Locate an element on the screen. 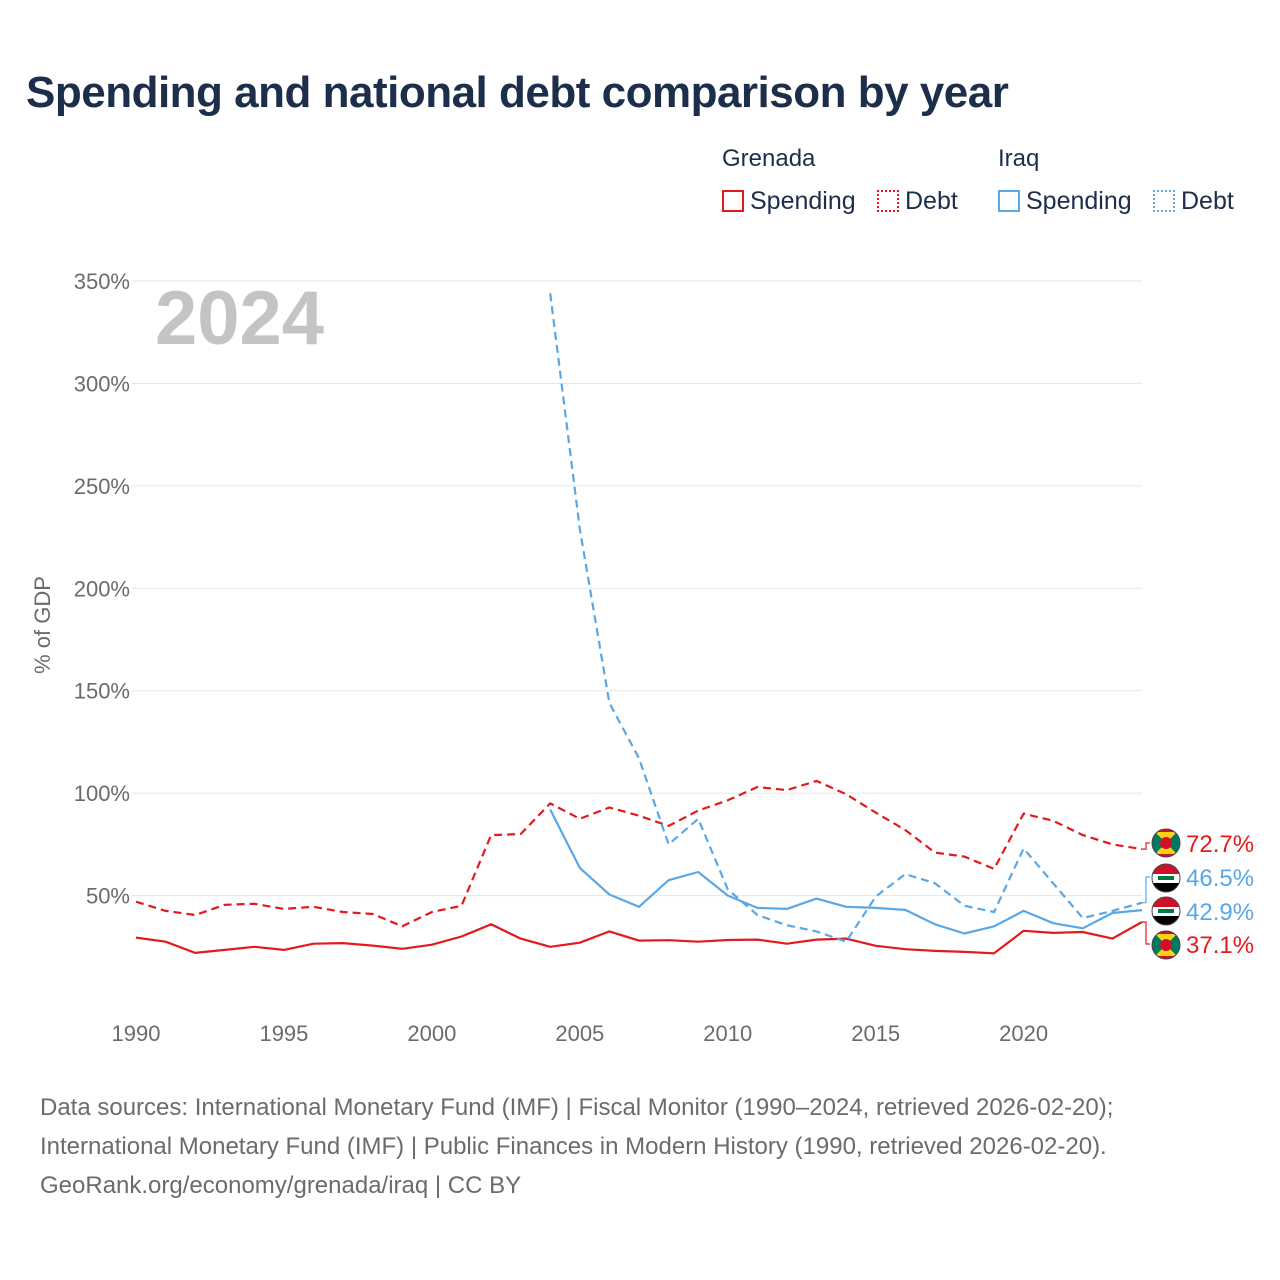 Image resolution: width=1280 pixels, height=1280 pixels. series-line-grenada-debt is located at coordinates (639, 853).